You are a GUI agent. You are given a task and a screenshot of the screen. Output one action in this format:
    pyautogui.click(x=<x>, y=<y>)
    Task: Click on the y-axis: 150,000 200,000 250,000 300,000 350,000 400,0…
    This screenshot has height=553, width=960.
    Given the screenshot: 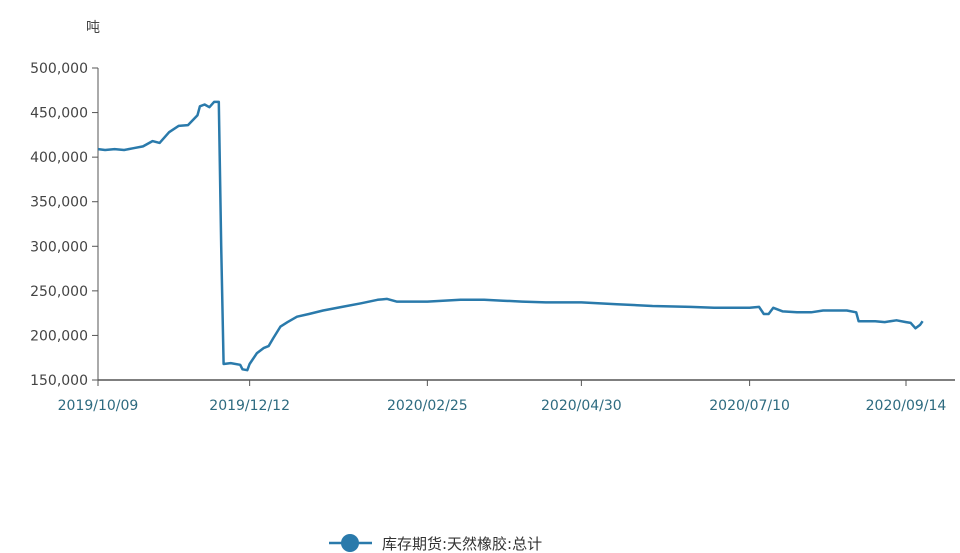 What is the action you would take?
    pyautogui.click(x=64, y=225)
    